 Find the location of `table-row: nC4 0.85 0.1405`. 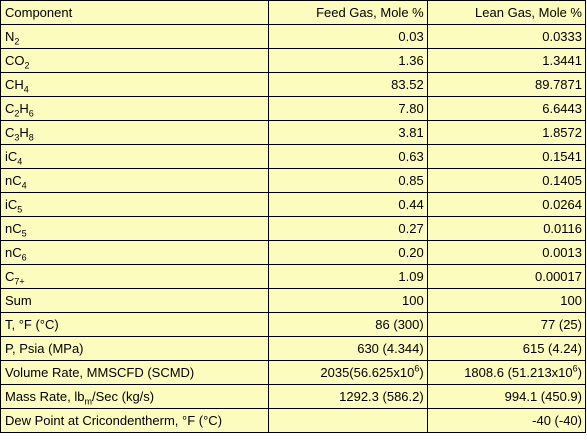

table-row: nC4 0.85 0.1405 is located at coordinates (293, 180).